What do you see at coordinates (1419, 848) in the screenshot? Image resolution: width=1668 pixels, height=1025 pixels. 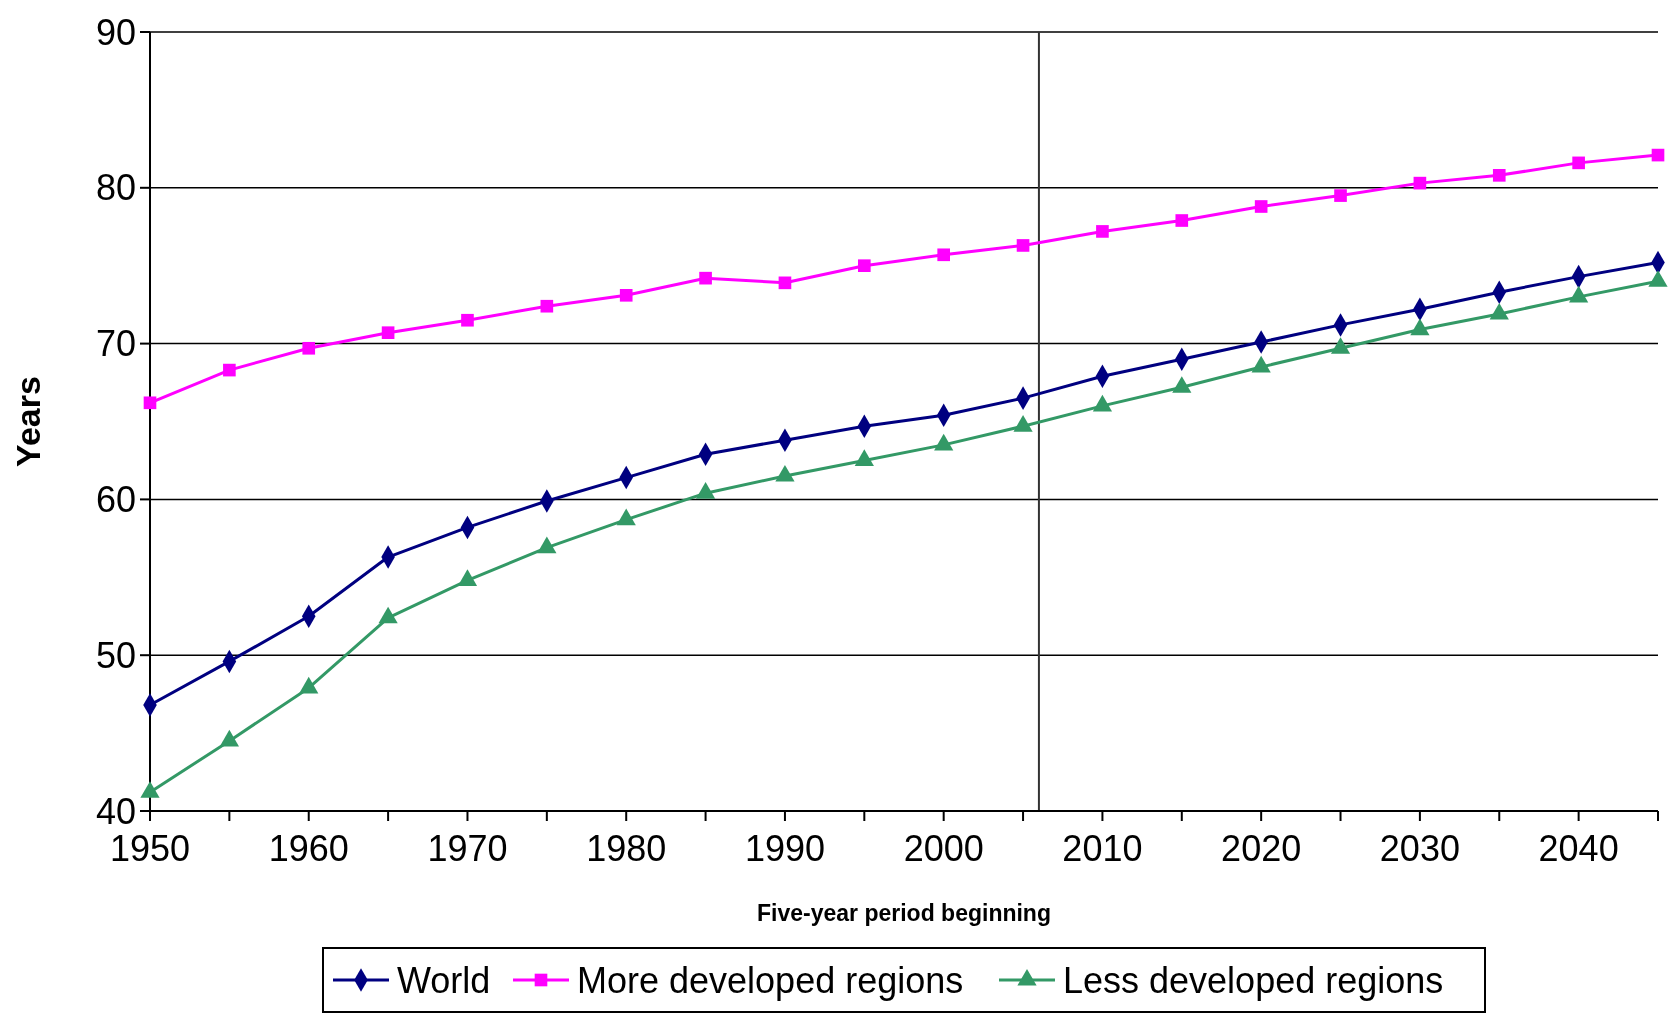 I see `x-tick-label: 2030` at bounding box center [1419, 848].